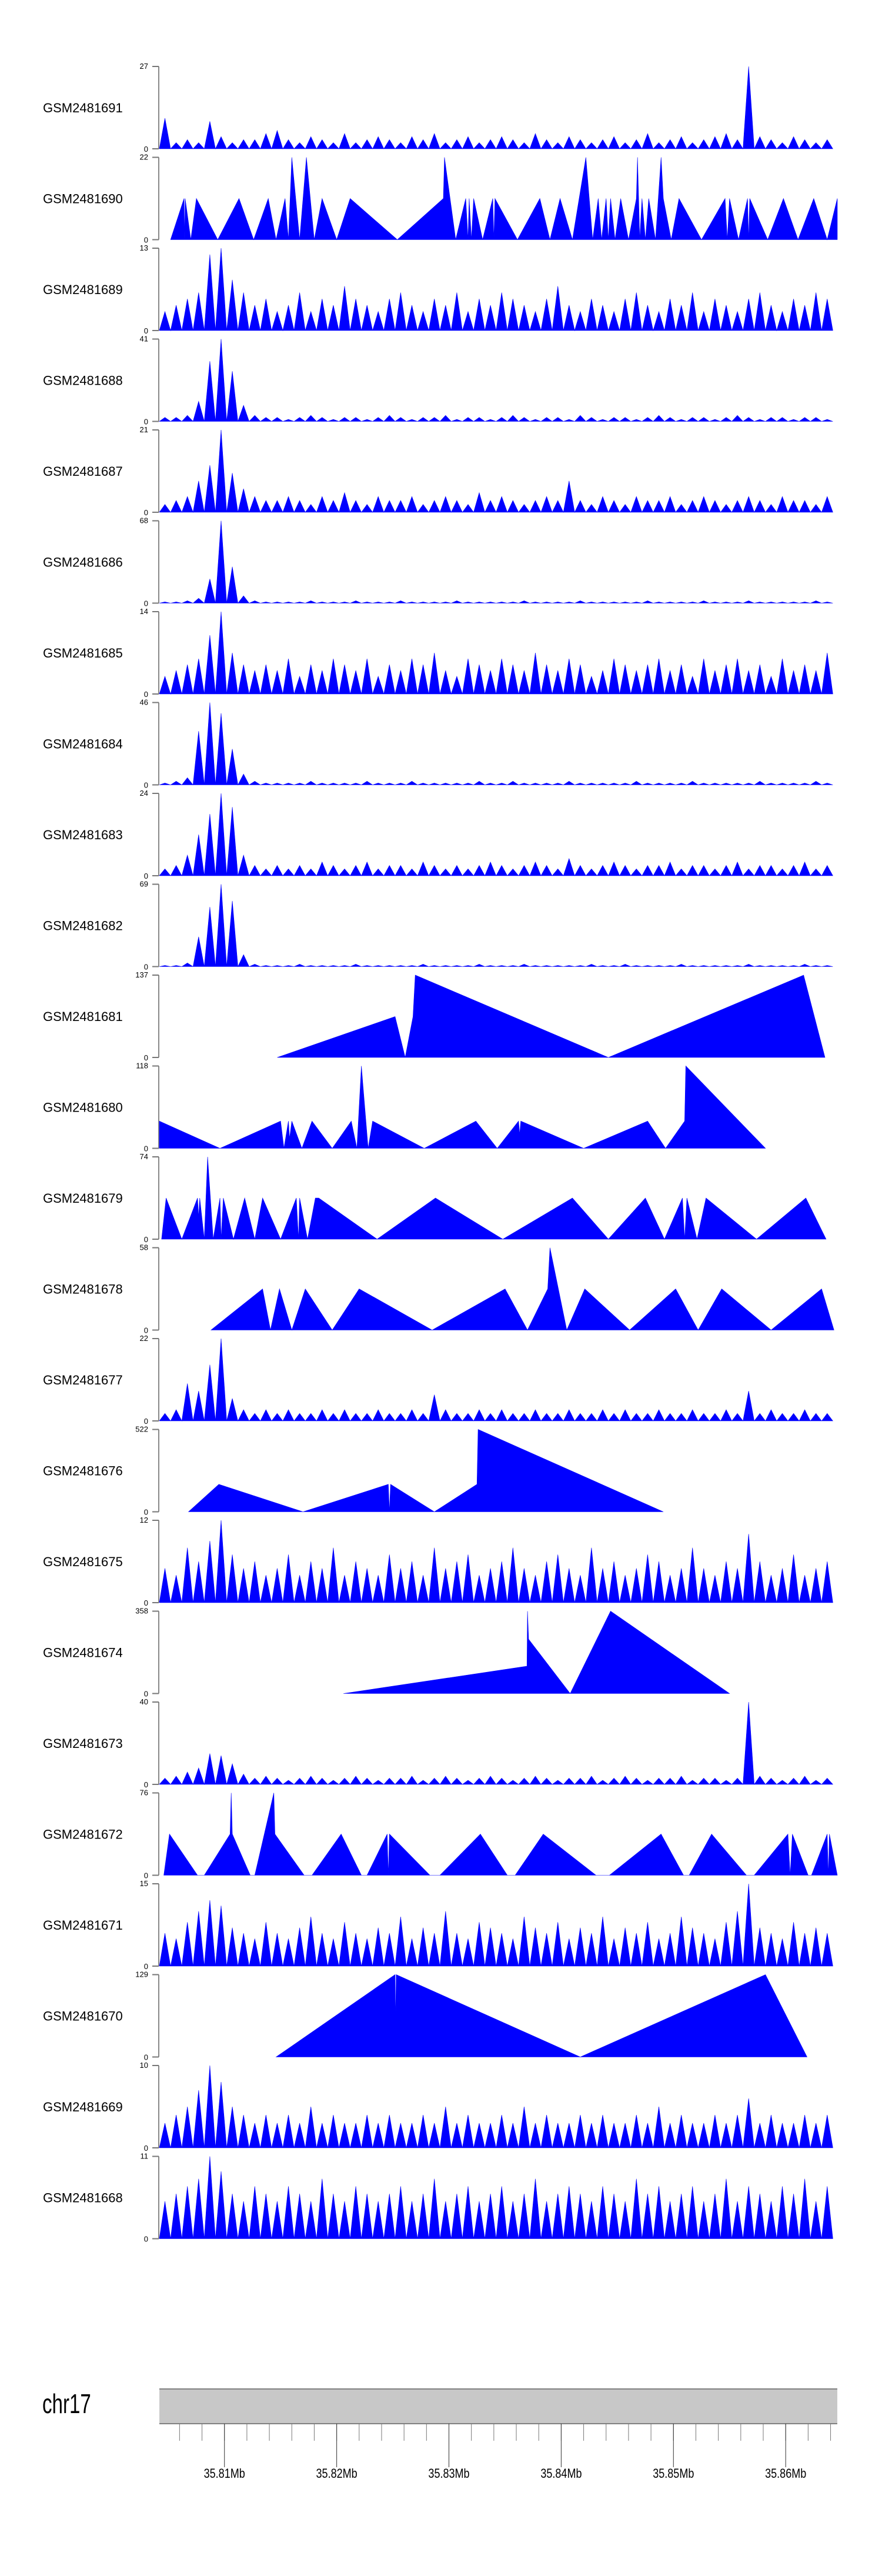 This screenshot has height=2576, width=882. Describe the element at coordinates (83, 2016) in the screenshot. I see `track-label: GSM2481670` at that location.